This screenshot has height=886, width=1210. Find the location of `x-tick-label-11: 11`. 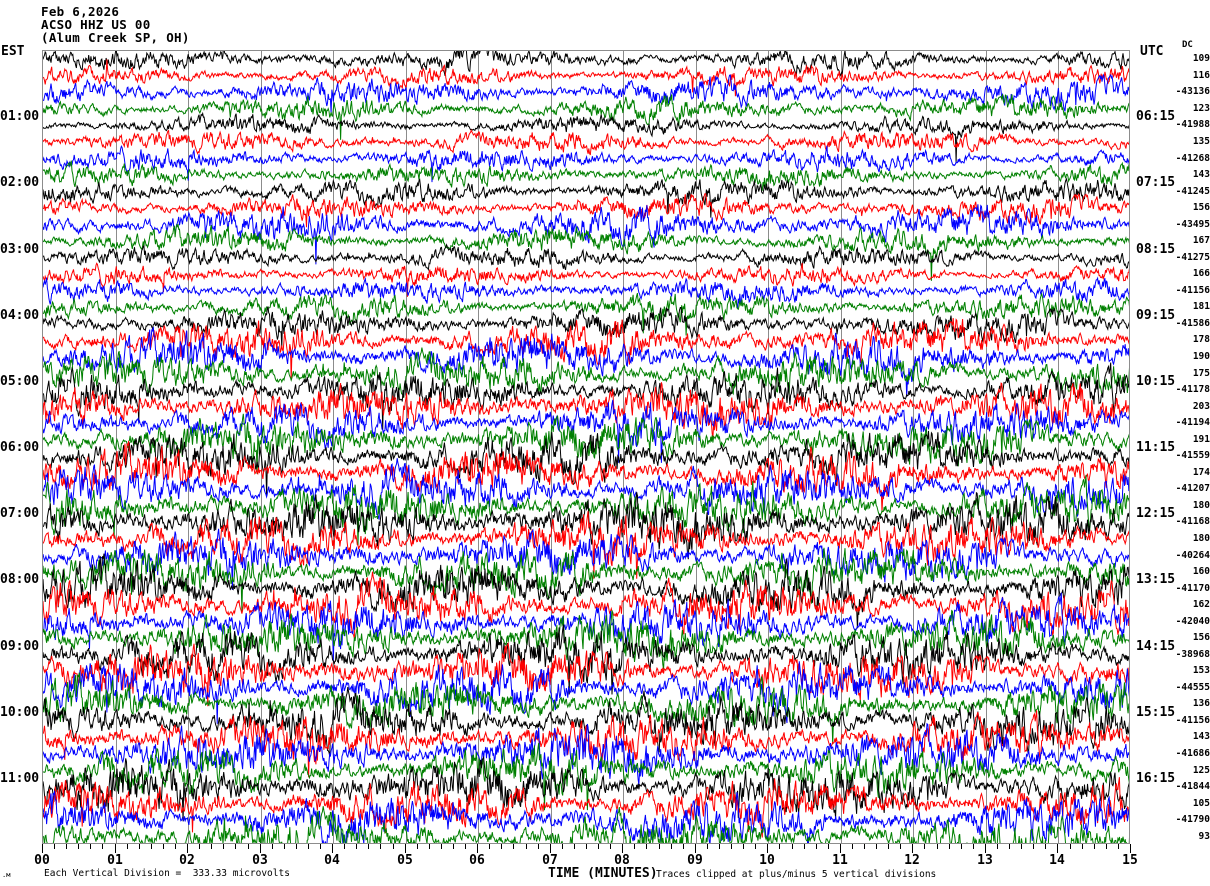

x-tick-label-11: 11 is located at coordinates (840, 860).